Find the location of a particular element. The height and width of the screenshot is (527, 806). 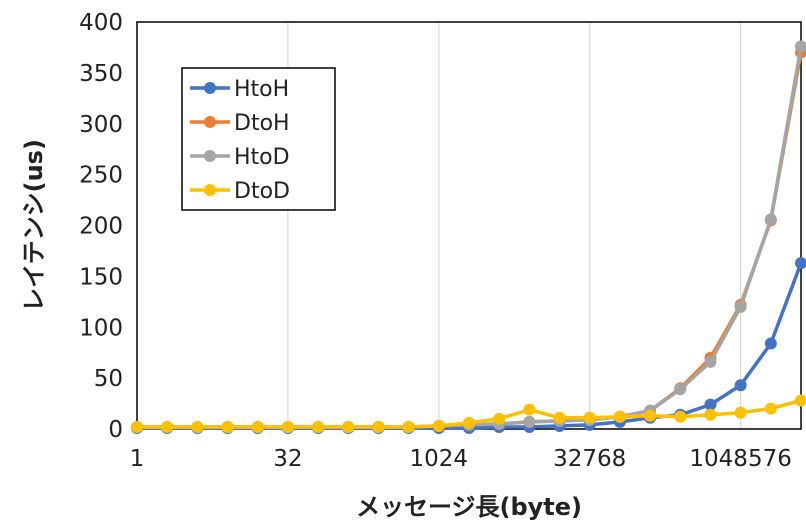

x-tick-label: 1048576 is located at coordinates (740, 459).